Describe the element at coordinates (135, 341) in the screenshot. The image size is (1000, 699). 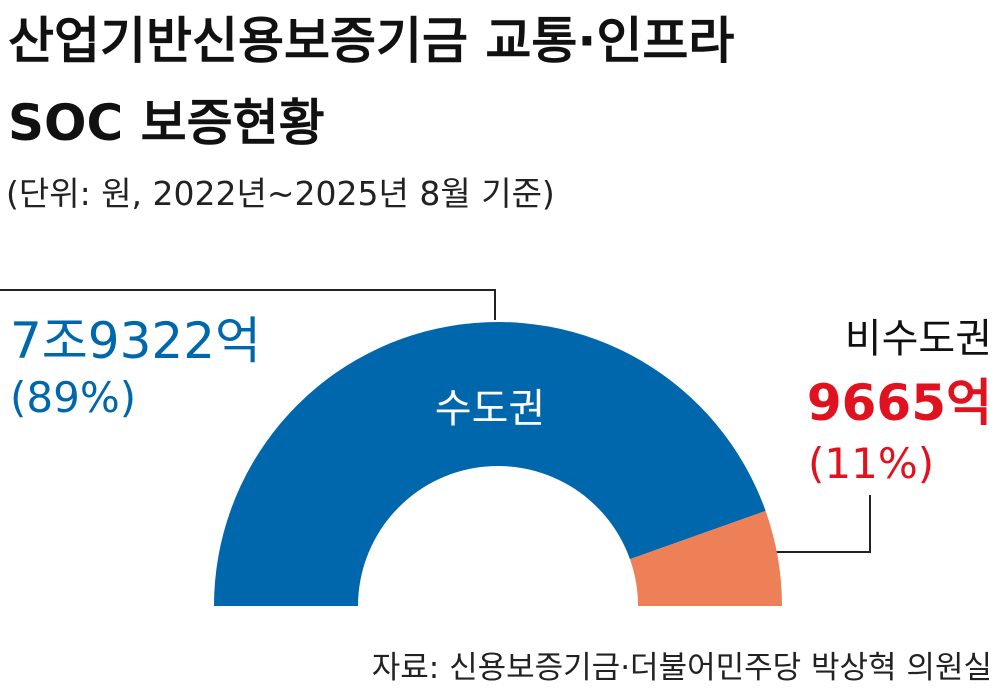
I see `value-label: 7조9322억` at that location.